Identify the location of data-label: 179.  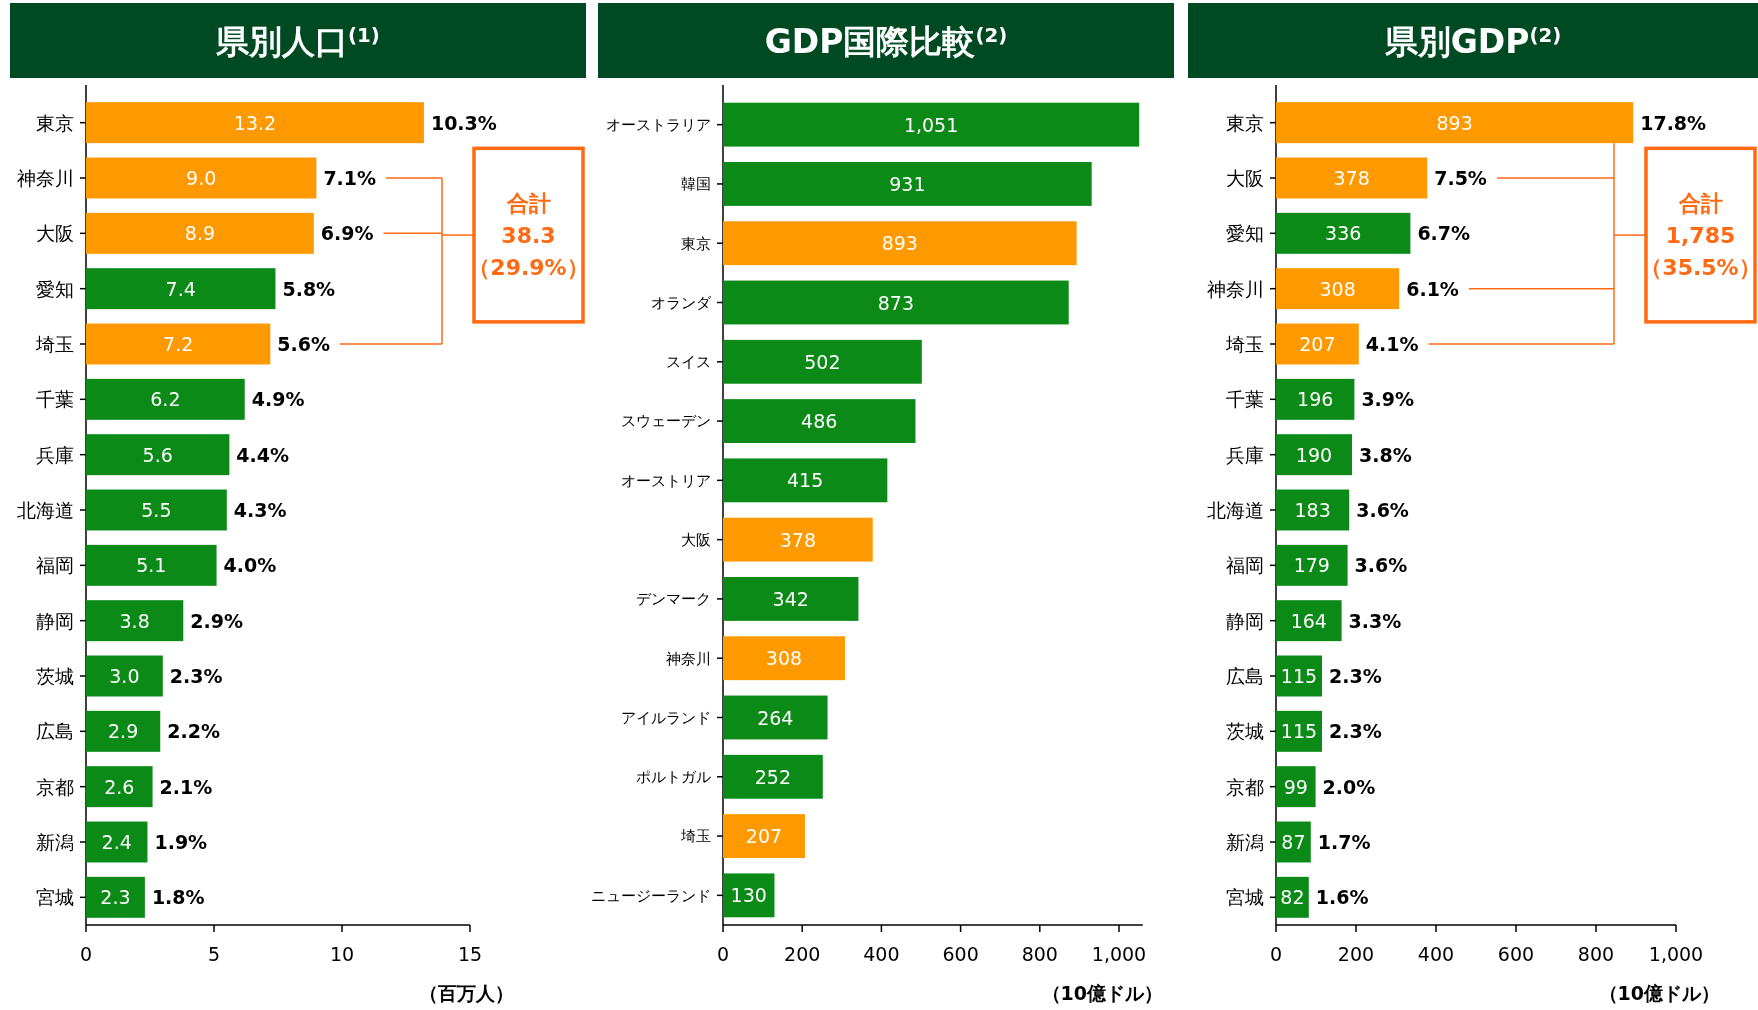
(1311, 565).